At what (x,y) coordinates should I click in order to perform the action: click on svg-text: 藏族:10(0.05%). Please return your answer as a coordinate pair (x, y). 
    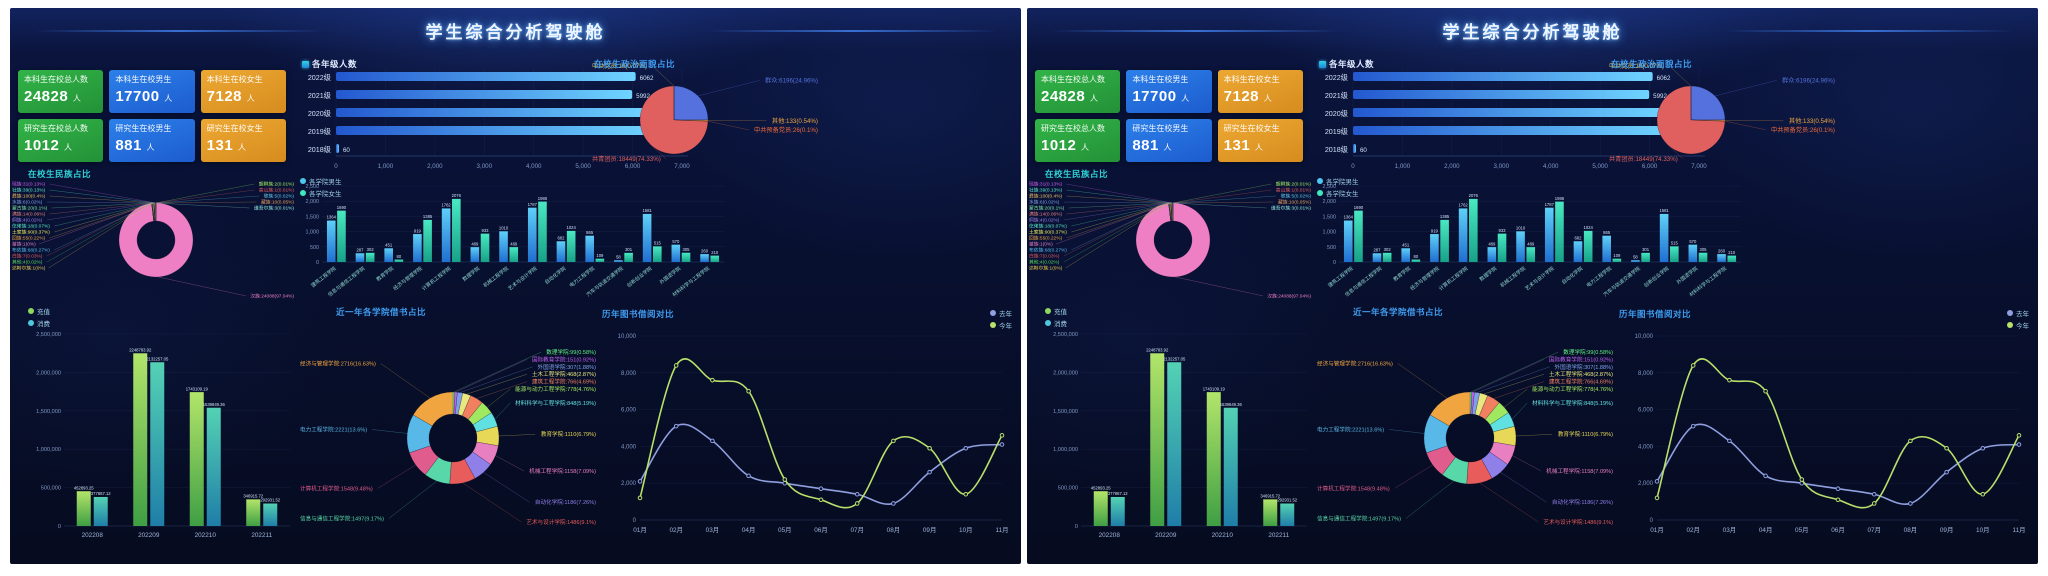
    Looking at the image, I should click on (1294, 202).